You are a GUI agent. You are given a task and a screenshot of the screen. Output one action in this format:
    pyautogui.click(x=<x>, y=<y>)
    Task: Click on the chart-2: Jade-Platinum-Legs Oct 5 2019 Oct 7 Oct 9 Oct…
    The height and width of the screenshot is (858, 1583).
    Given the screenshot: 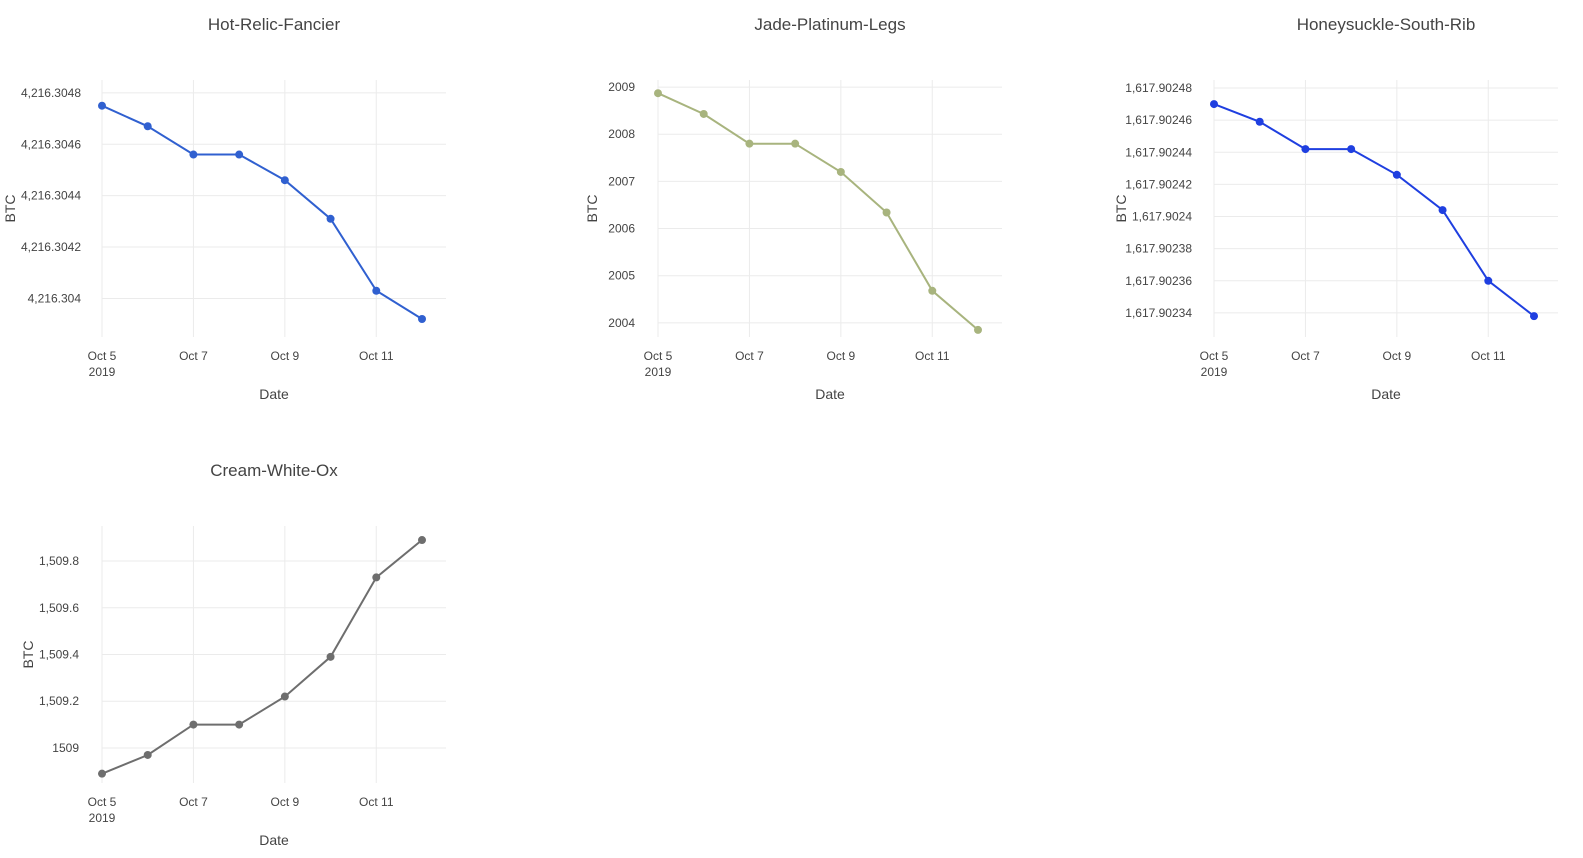 What is the action you would take?
    pyautogui.click(x=793, y=208)
    